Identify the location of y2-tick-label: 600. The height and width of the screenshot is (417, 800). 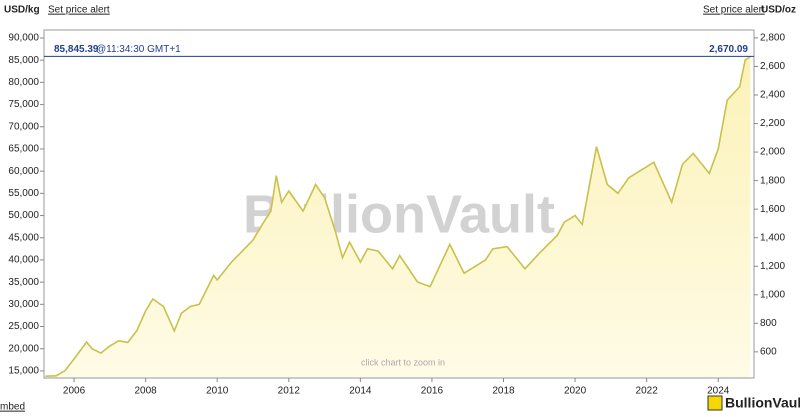
(768, 351).